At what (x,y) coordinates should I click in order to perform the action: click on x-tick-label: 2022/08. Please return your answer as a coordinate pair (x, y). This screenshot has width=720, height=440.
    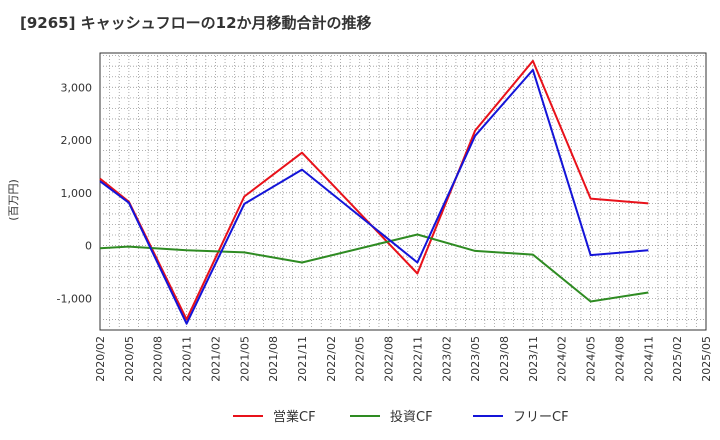
    Looking at the image, I should click on (389, 359).